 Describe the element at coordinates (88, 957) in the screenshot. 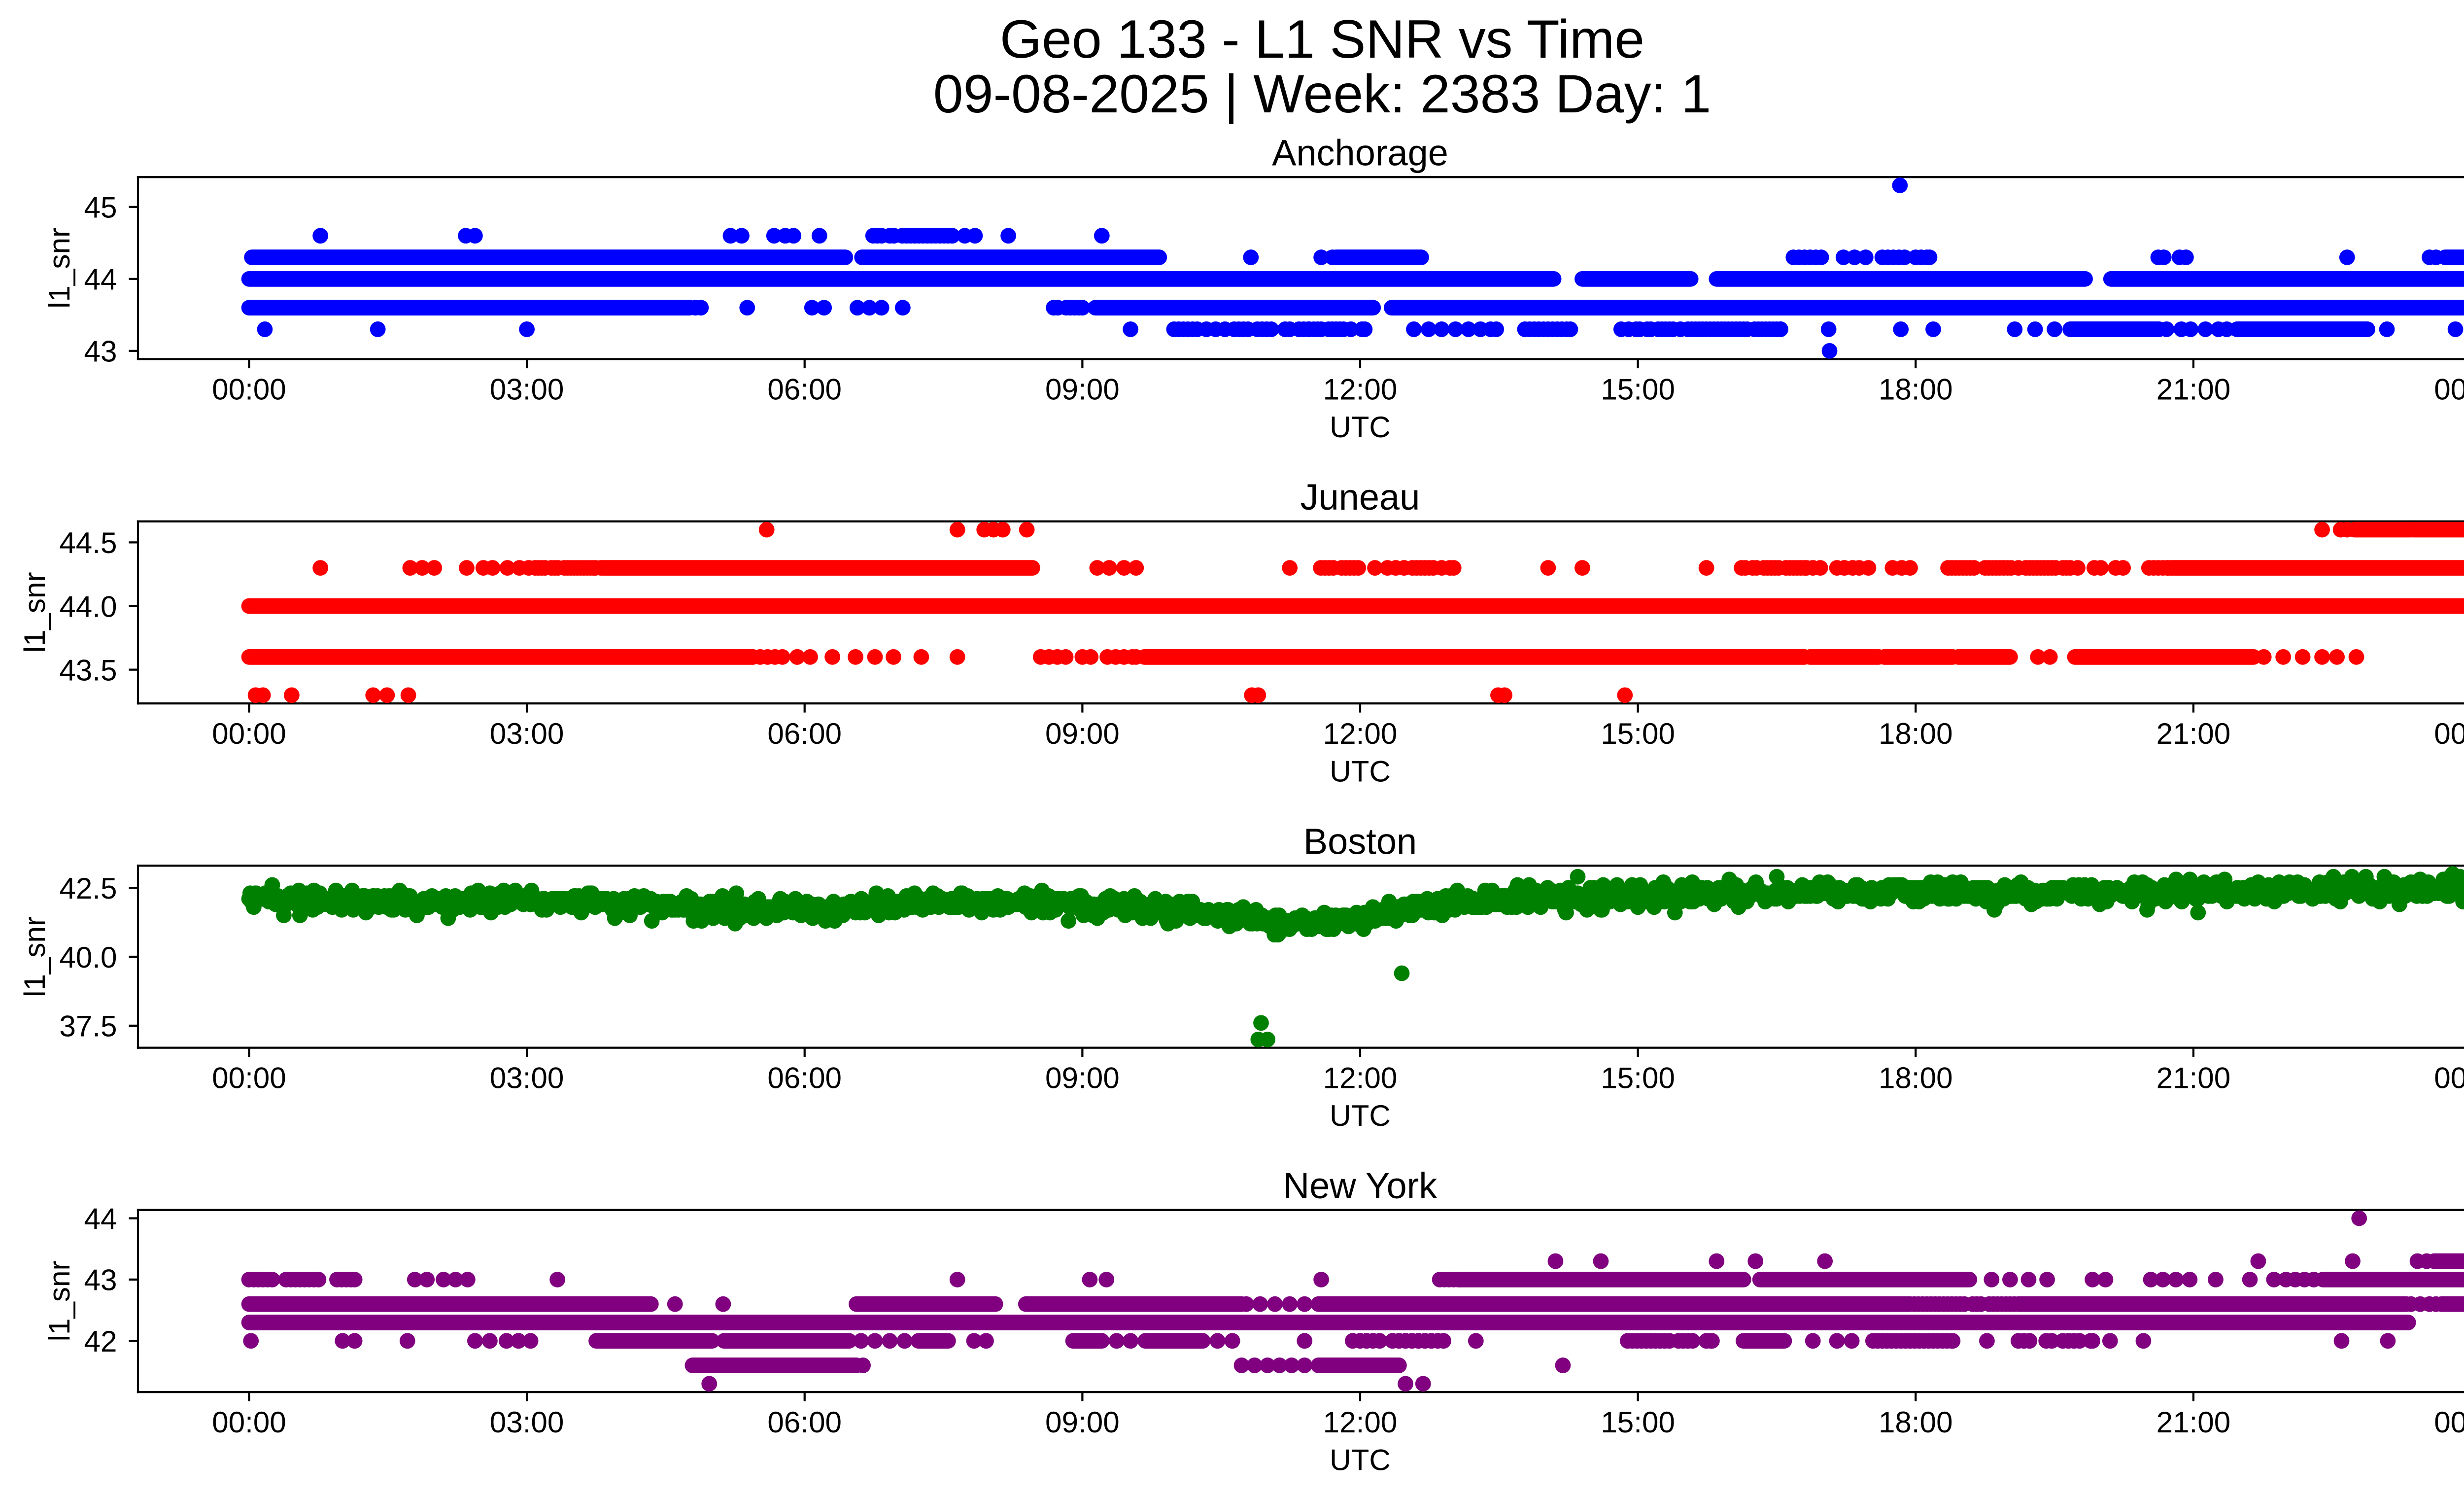

I see `svg-text: 40.0` at that location.